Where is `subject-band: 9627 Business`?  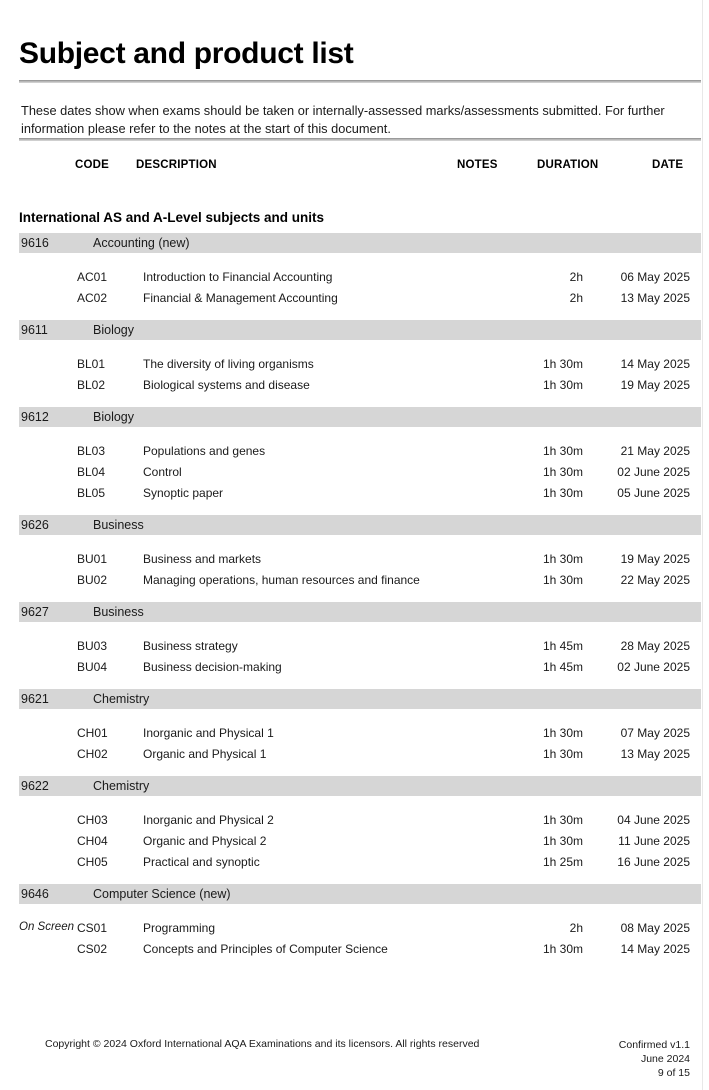
subject-band: 9627 Business is located at coordinates (360, 612).